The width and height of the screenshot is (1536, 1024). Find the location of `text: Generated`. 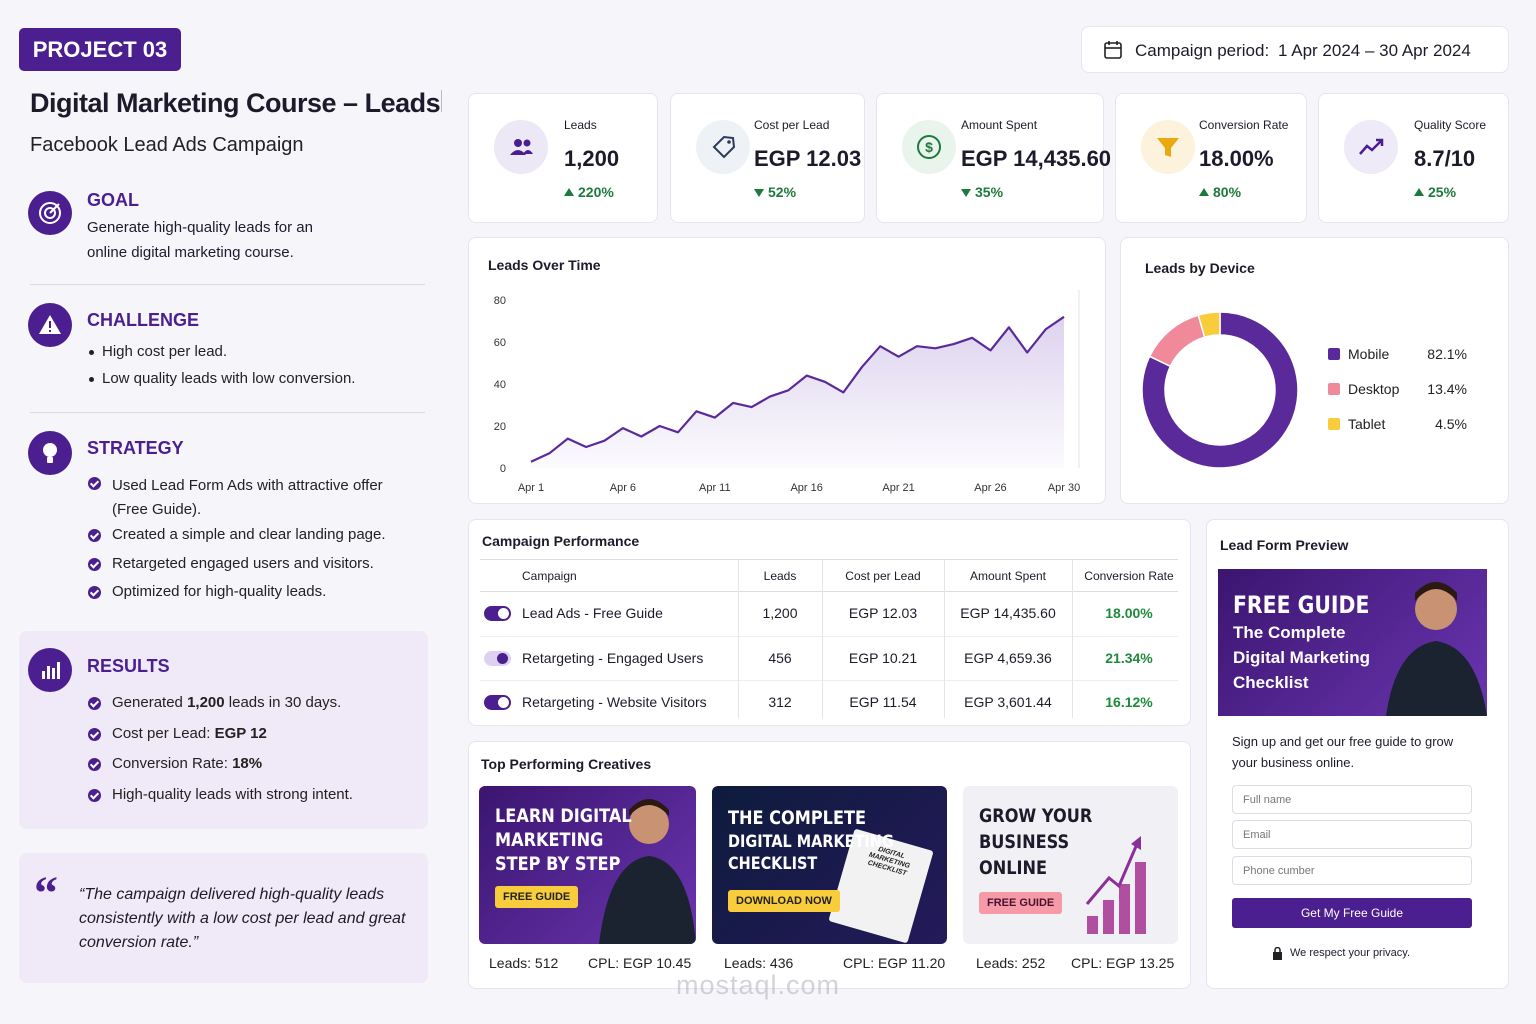

text: Generated is located at coordinates (150, 702).